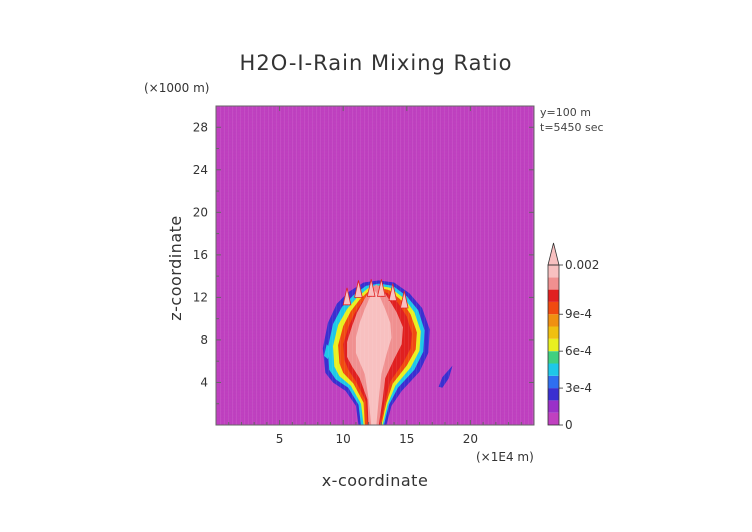 The height and width of the screenshot is (532, 752). Describe the element at coordinates (406, 439) in the screenshot. I see `x-tick-label: 15` at that location.